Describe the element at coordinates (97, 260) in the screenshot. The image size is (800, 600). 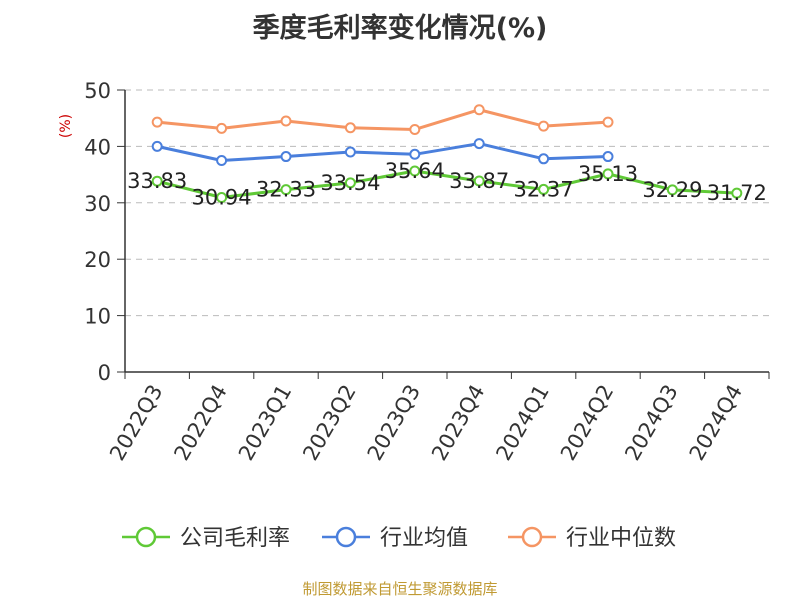
I see `y-tick-label: 20` at that location.